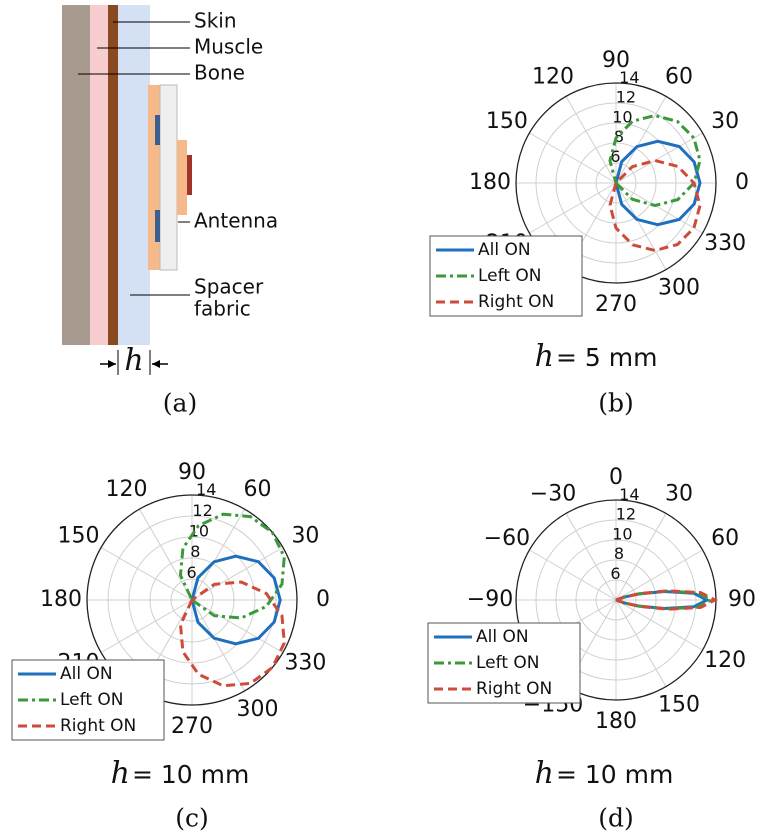 The image size is (770, 838). Describe the element at coordinates (679, 288) in the screenshot. I see `theta-tick-label: 300` at that location.